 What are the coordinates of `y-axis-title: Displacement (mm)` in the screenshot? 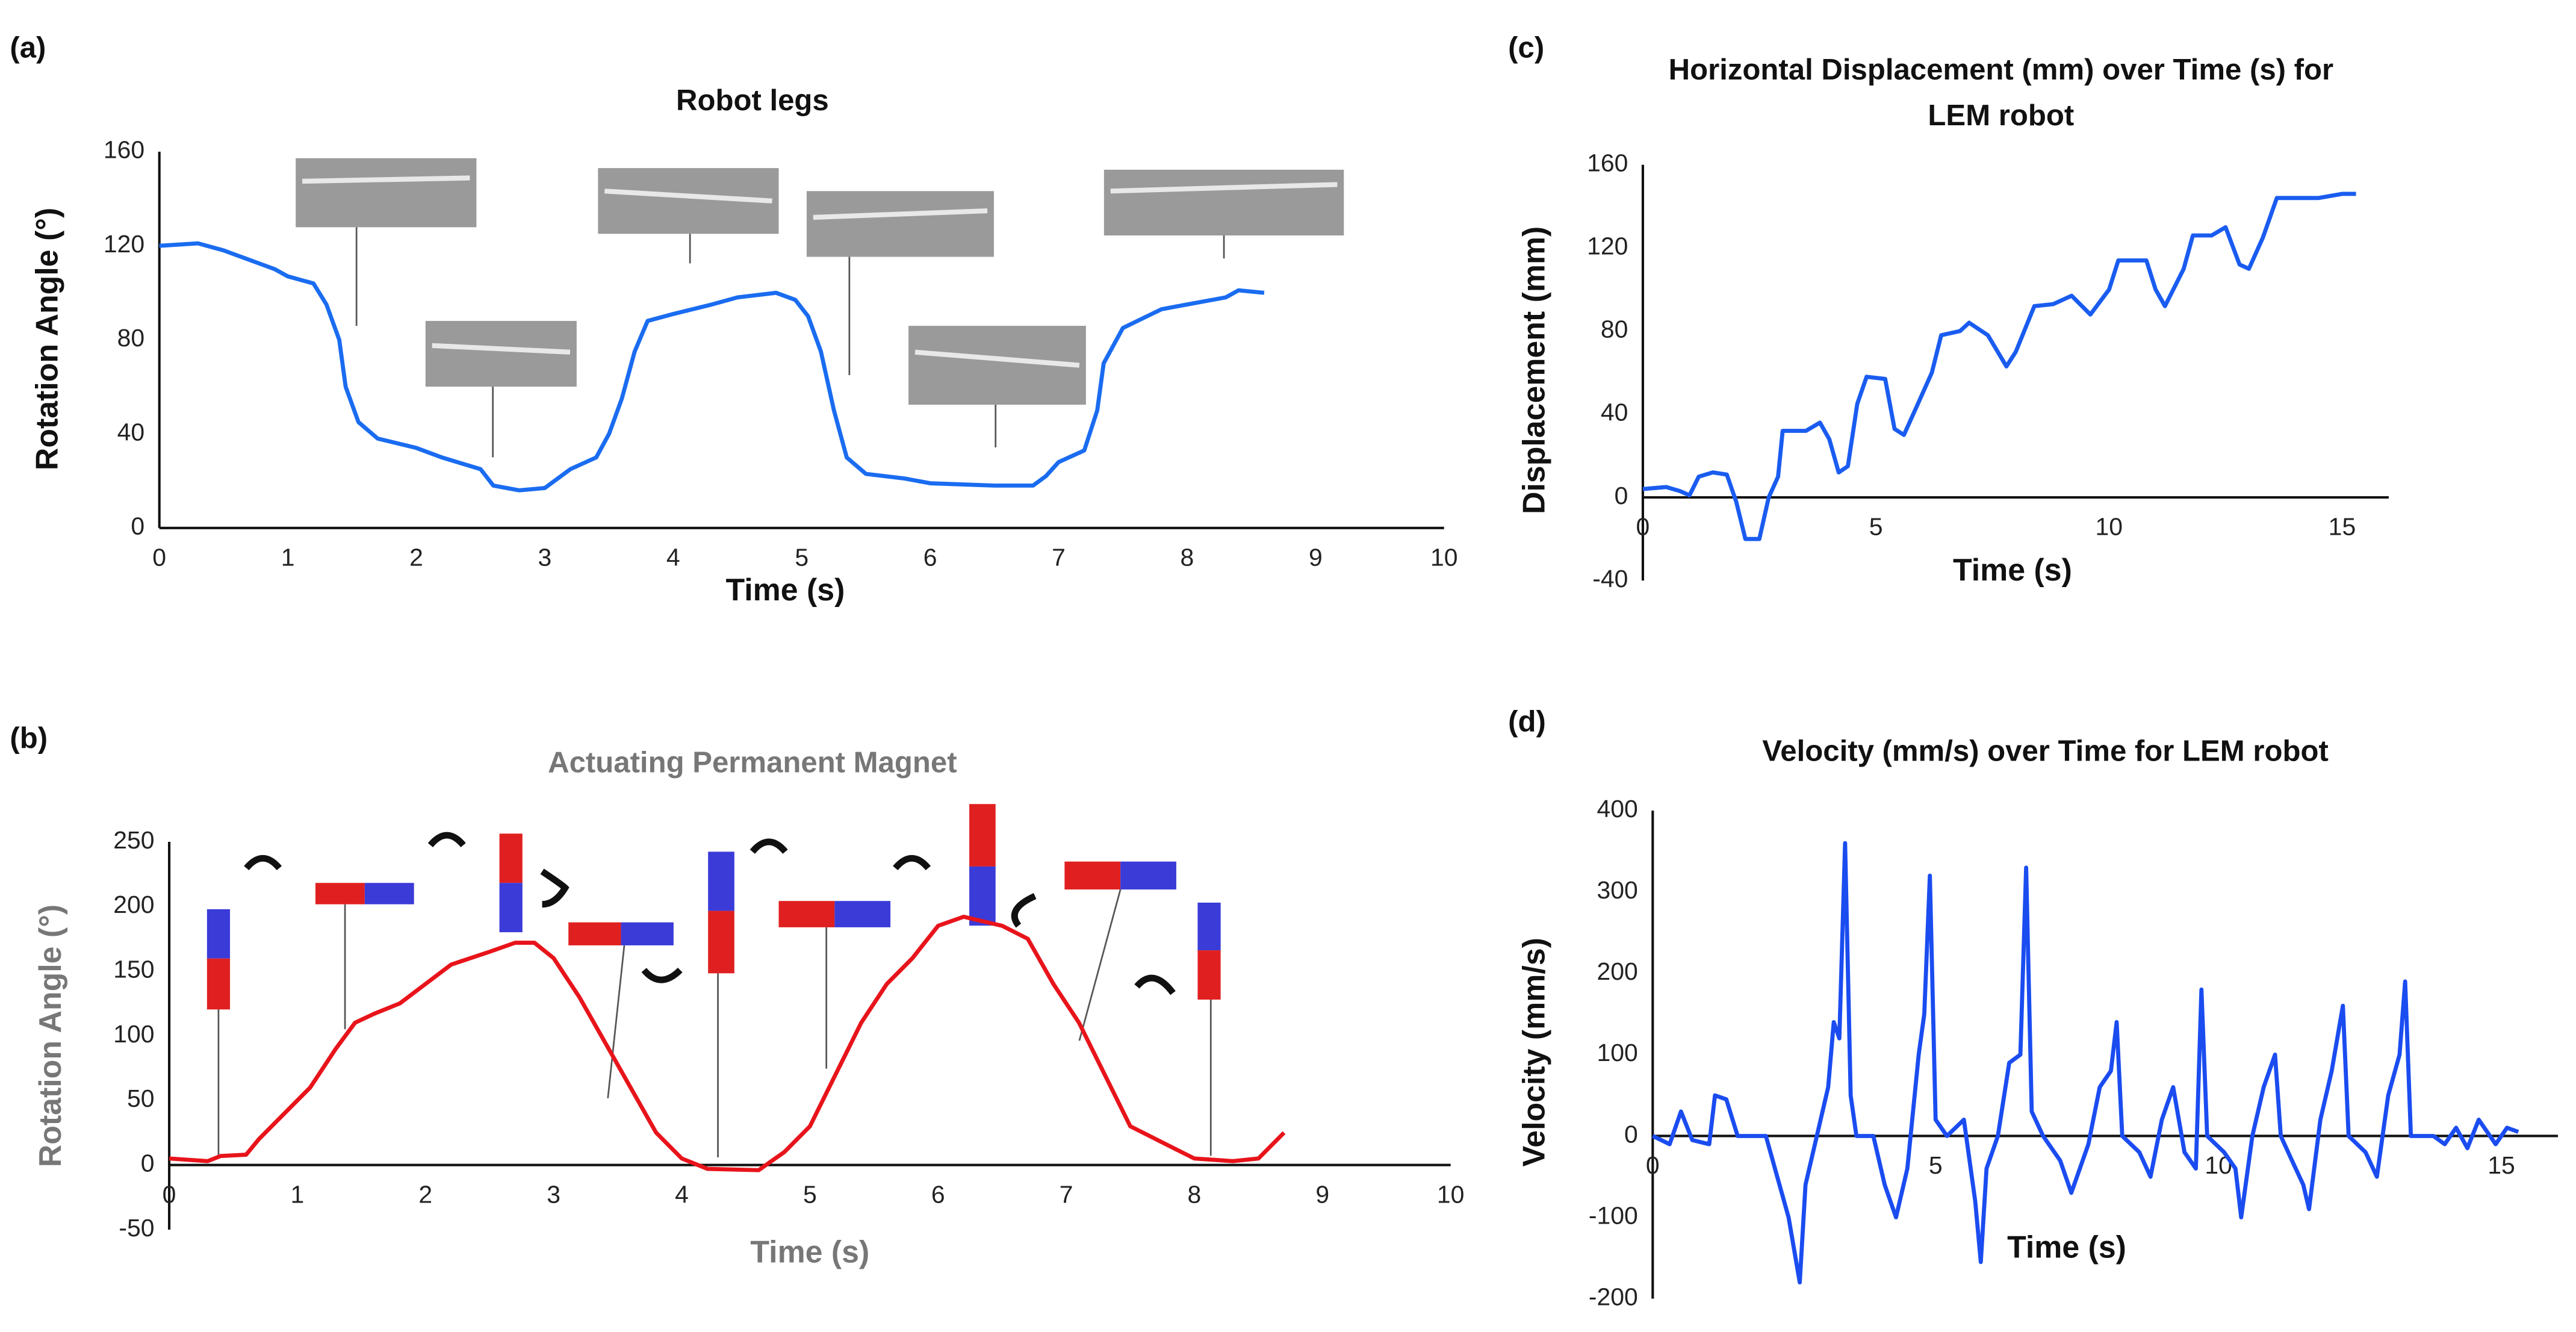 It's located at (1533, 370).